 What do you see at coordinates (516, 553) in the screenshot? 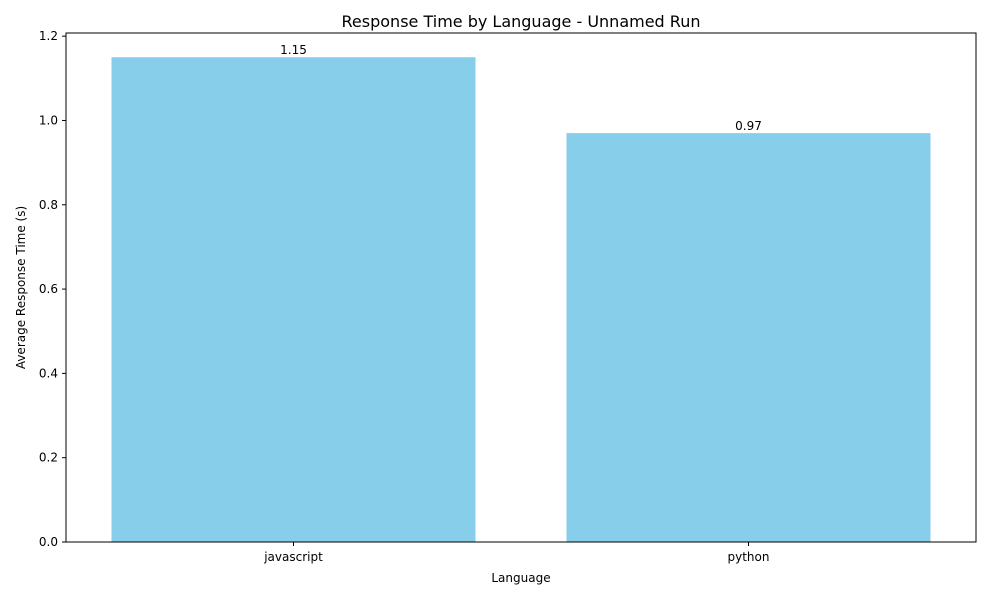
I see `x-axis-ticks: javascript python` at bounding box center [516, 553].